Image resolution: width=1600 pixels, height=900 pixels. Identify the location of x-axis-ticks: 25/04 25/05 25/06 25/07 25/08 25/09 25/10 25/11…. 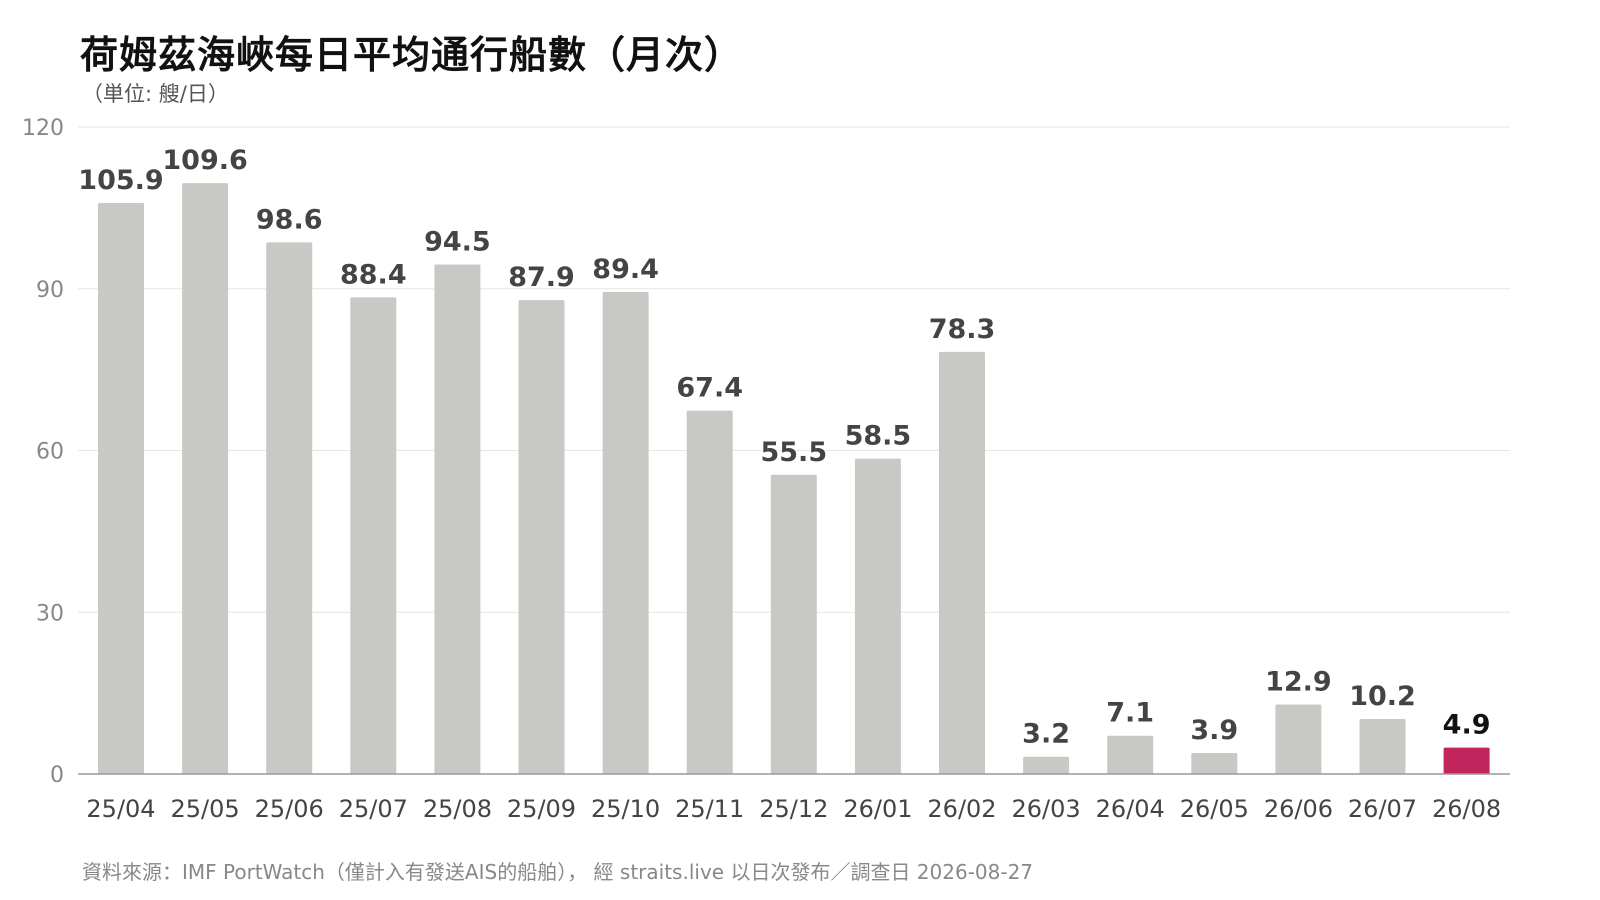
(793, 809).